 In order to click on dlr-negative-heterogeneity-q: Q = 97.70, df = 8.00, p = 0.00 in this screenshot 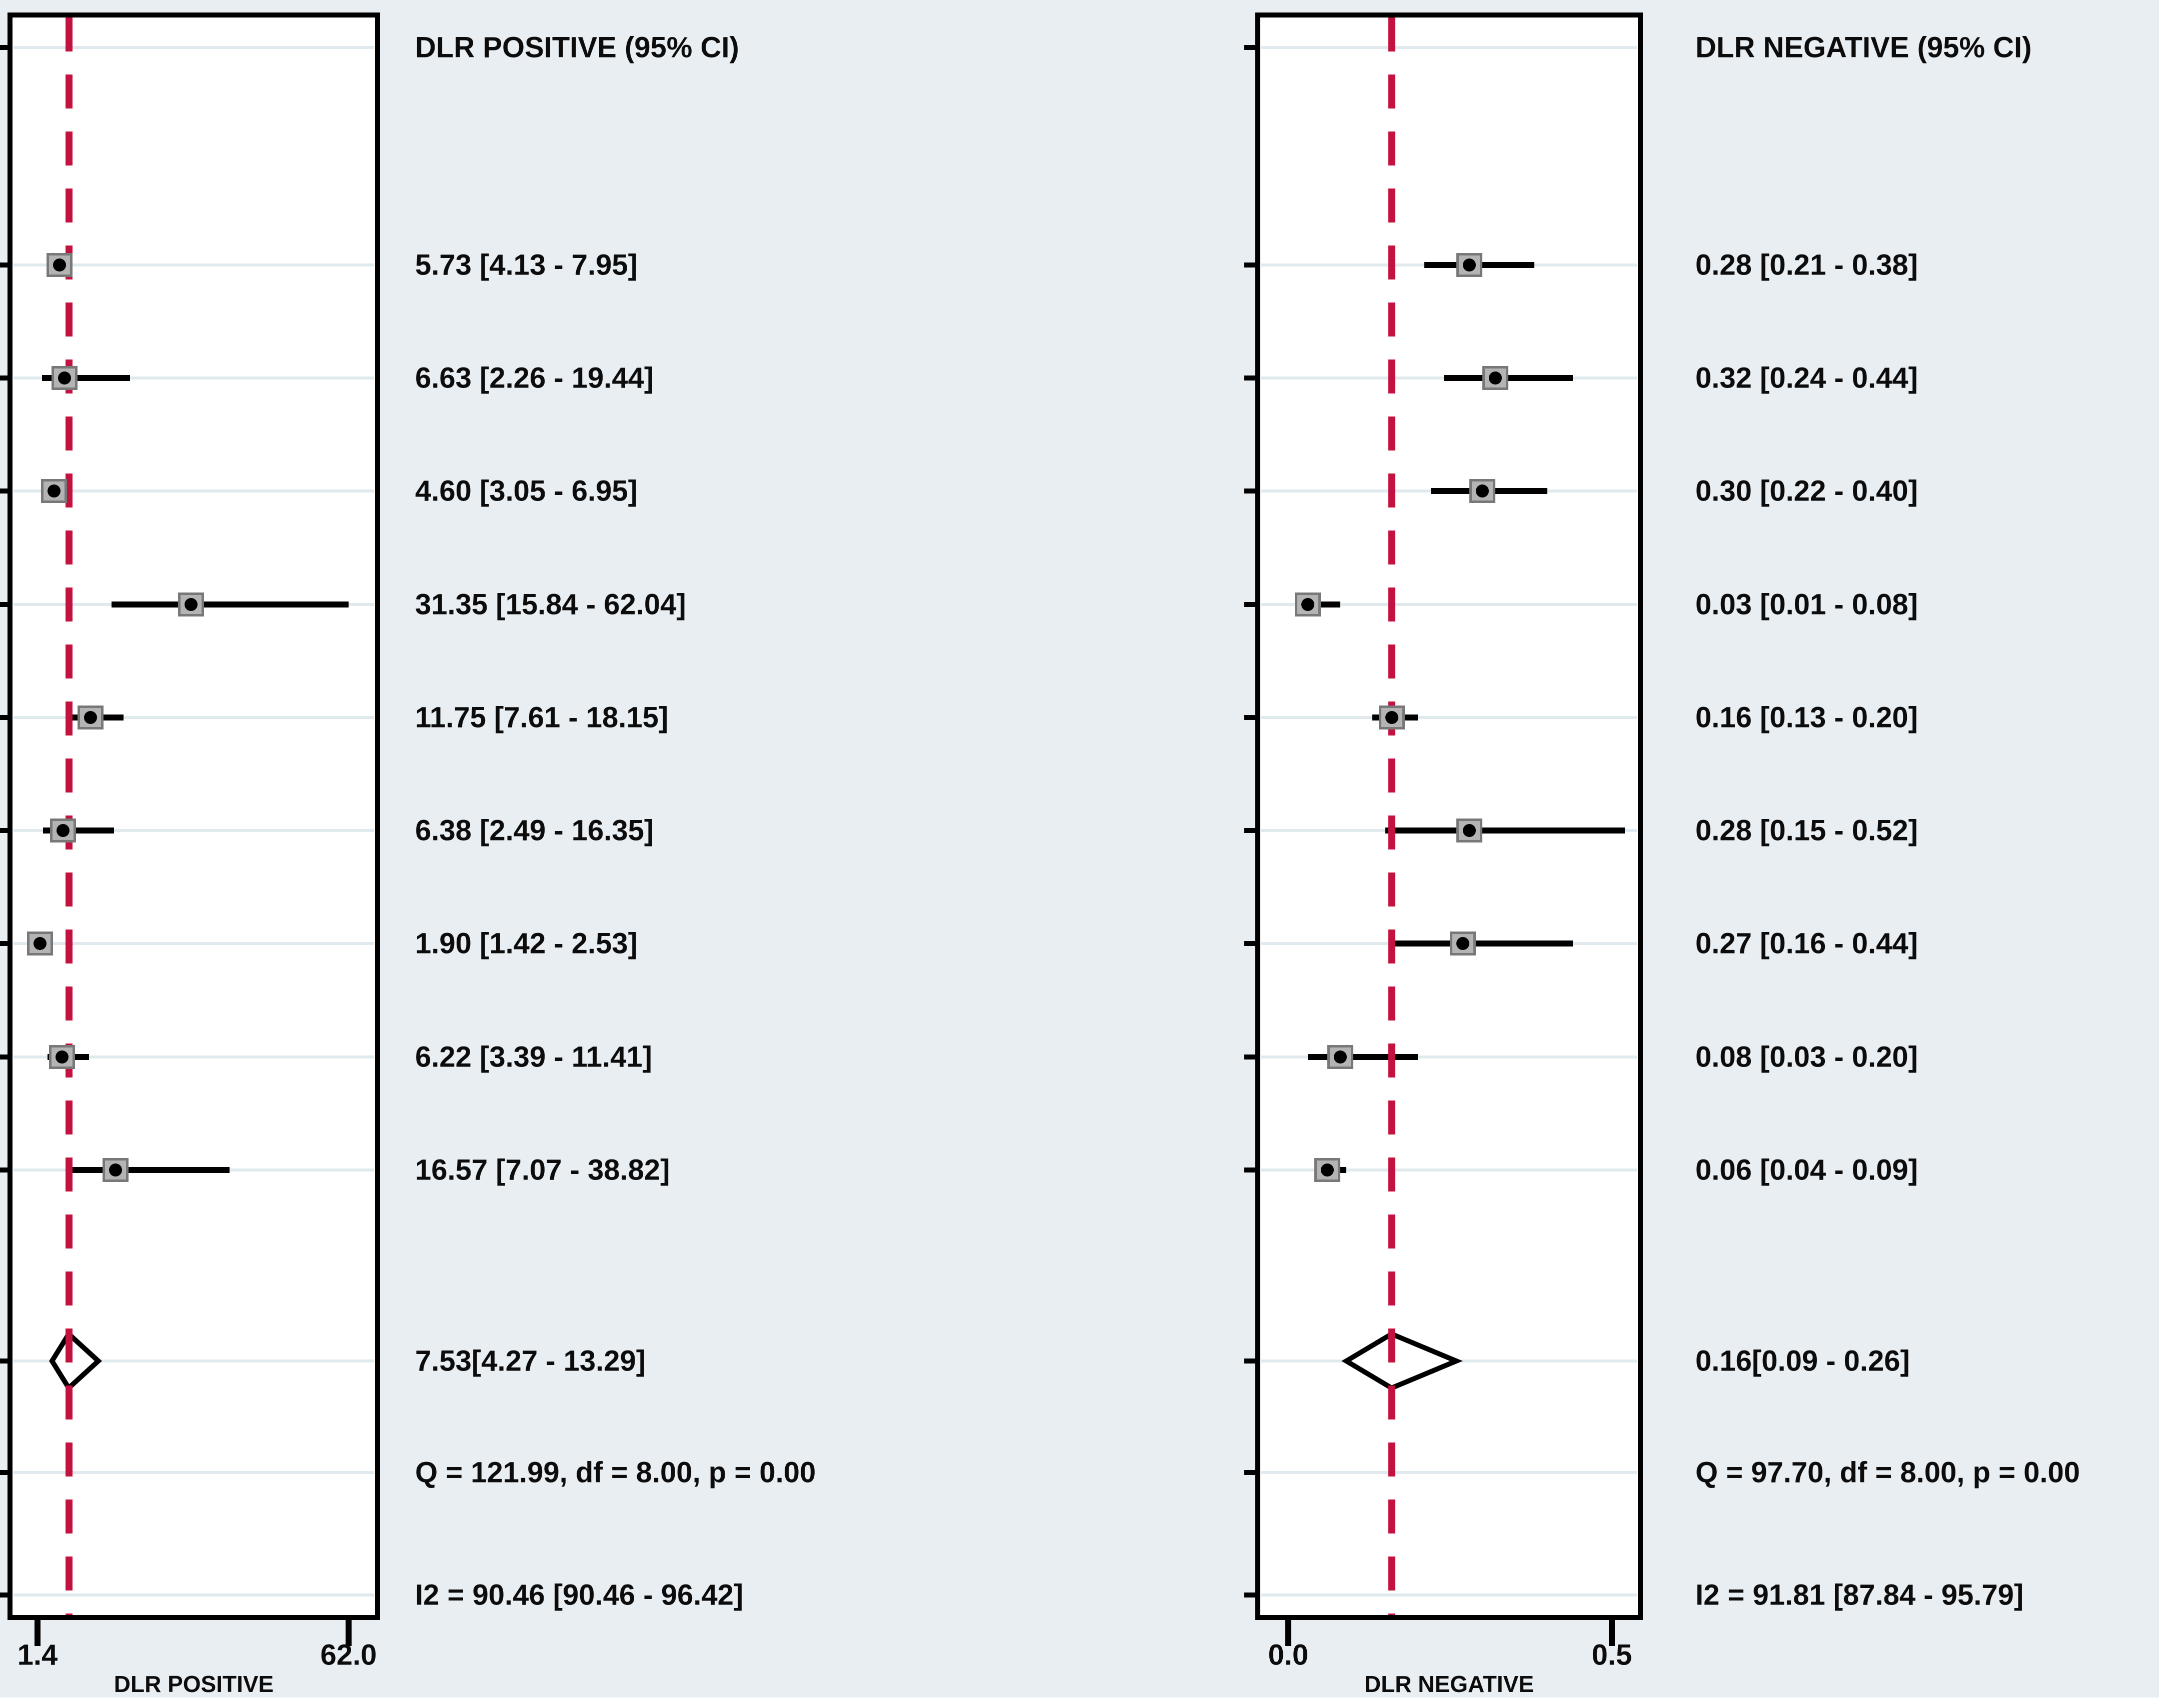, I will do `click(1887, 1472)`.